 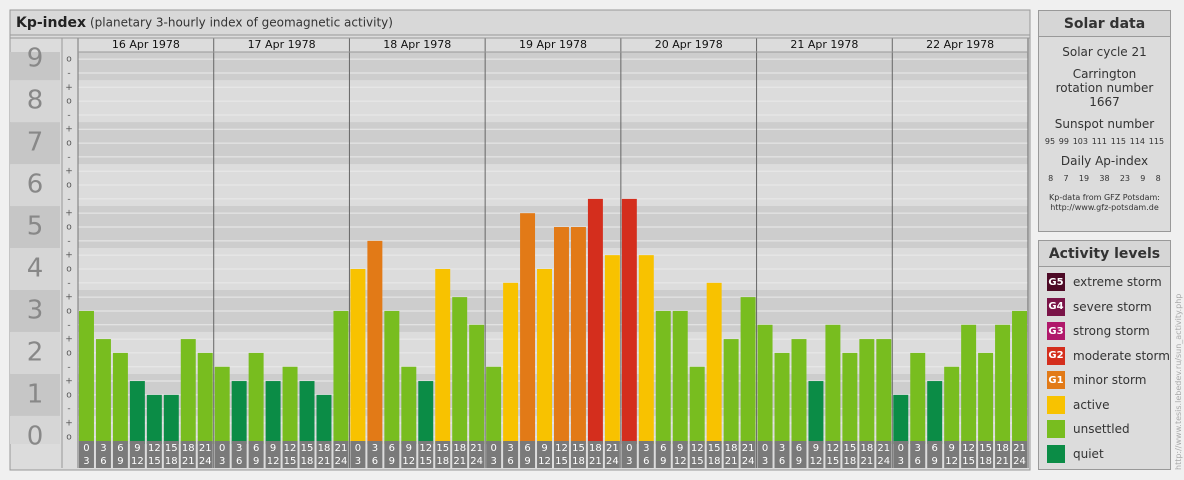 What do you see at coordinates (553, 44) in the screenshot?
I see `date-label: 19 Apr 1978` at bounding box center [553, 44].